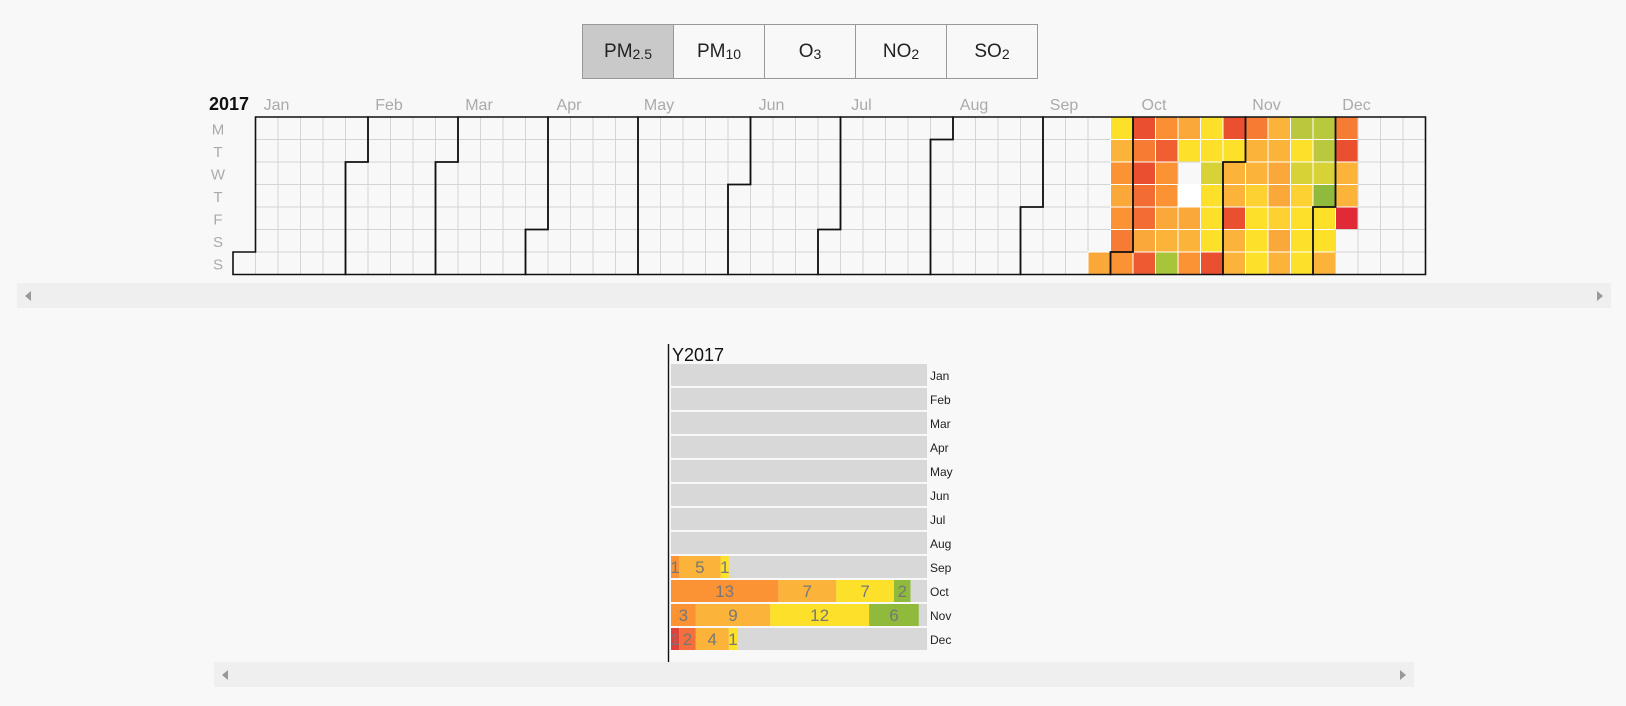 This screenshot has width=1626, height=706. Describe the element at coordinates (1369, 196) in the screenshot. I see `month-outline` at that location.